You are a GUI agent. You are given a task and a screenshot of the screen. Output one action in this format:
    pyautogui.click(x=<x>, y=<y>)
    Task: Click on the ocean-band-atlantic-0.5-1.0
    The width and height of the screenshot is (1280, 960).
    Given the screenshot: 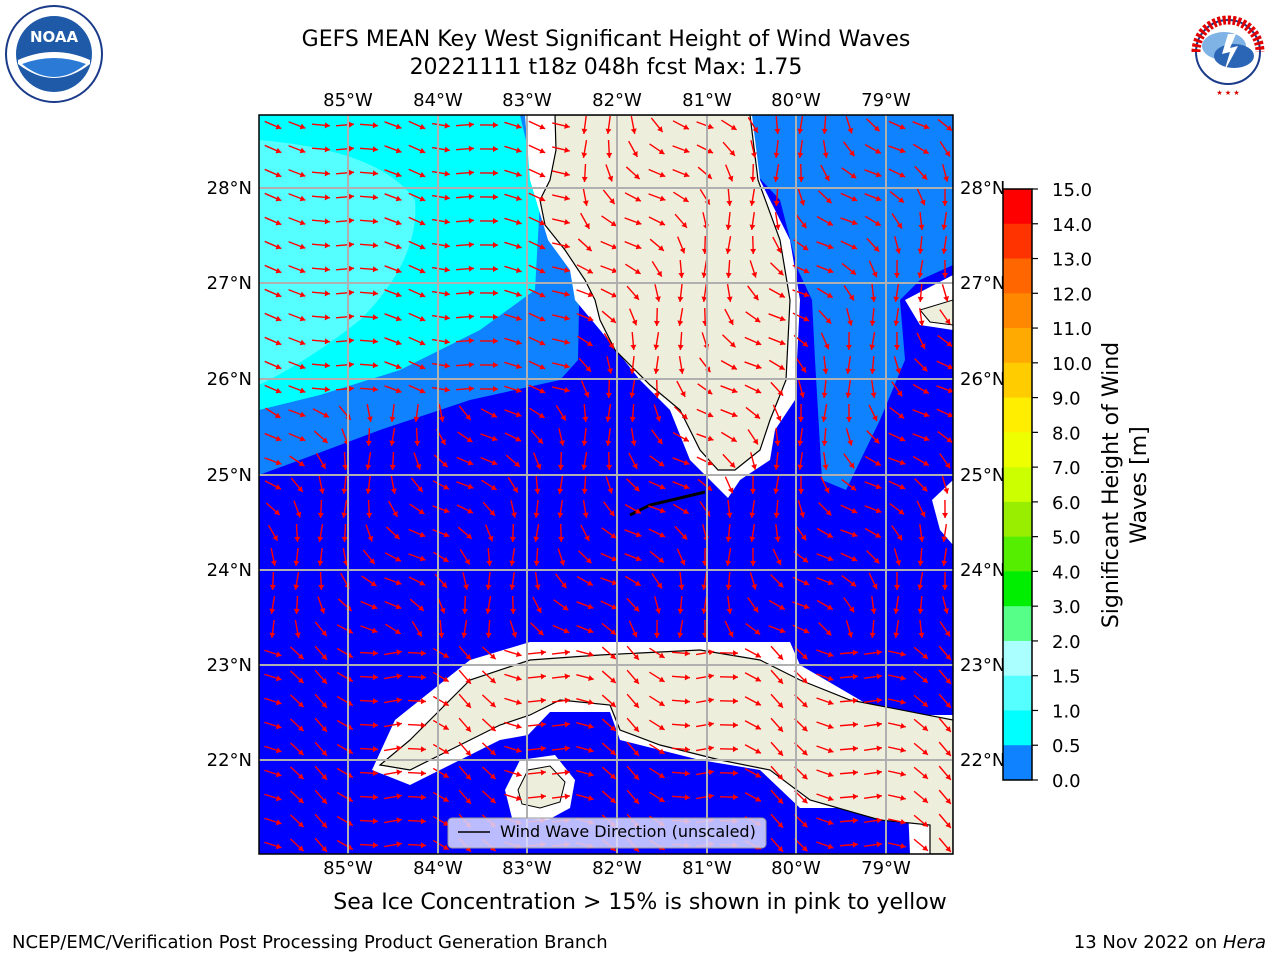 What is the action you would take?
    pyautogui.click(x=852, y=302)
    